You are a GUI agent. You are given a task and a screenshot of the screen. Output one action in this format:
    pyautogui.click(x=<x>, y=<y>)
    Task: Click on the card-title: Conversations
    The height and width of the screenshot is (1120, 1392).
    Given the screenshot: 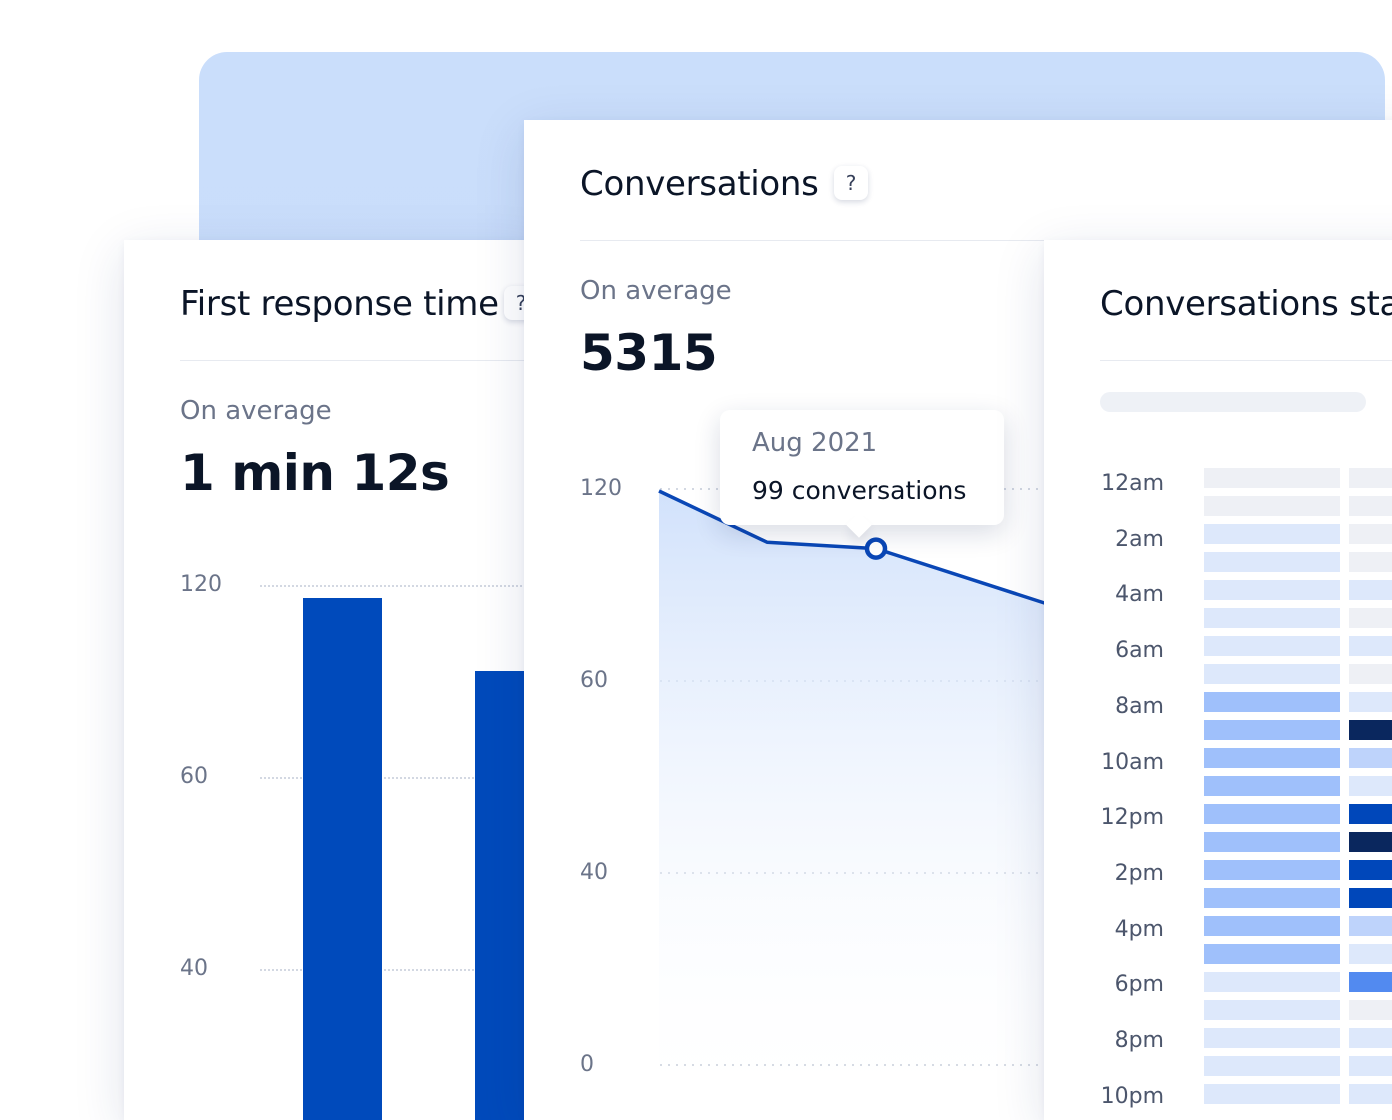 What is the action you would take?
    pyautogui.click(x=699, y=184)
    